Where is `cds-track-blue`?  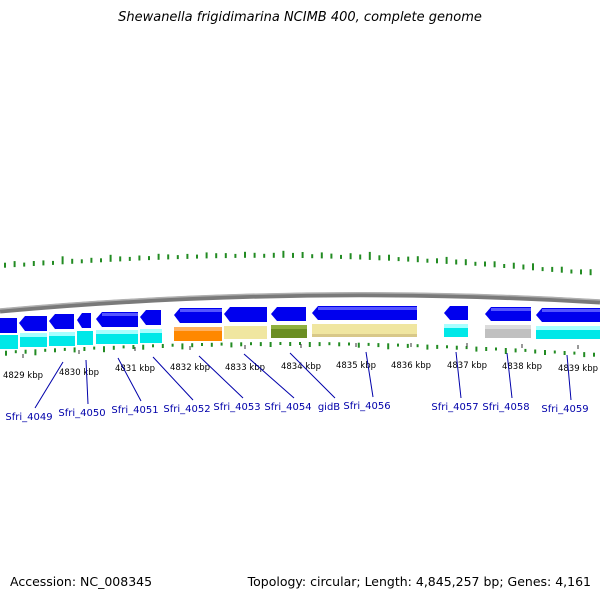 cds-track-blue is located at coordinates (300, 319).